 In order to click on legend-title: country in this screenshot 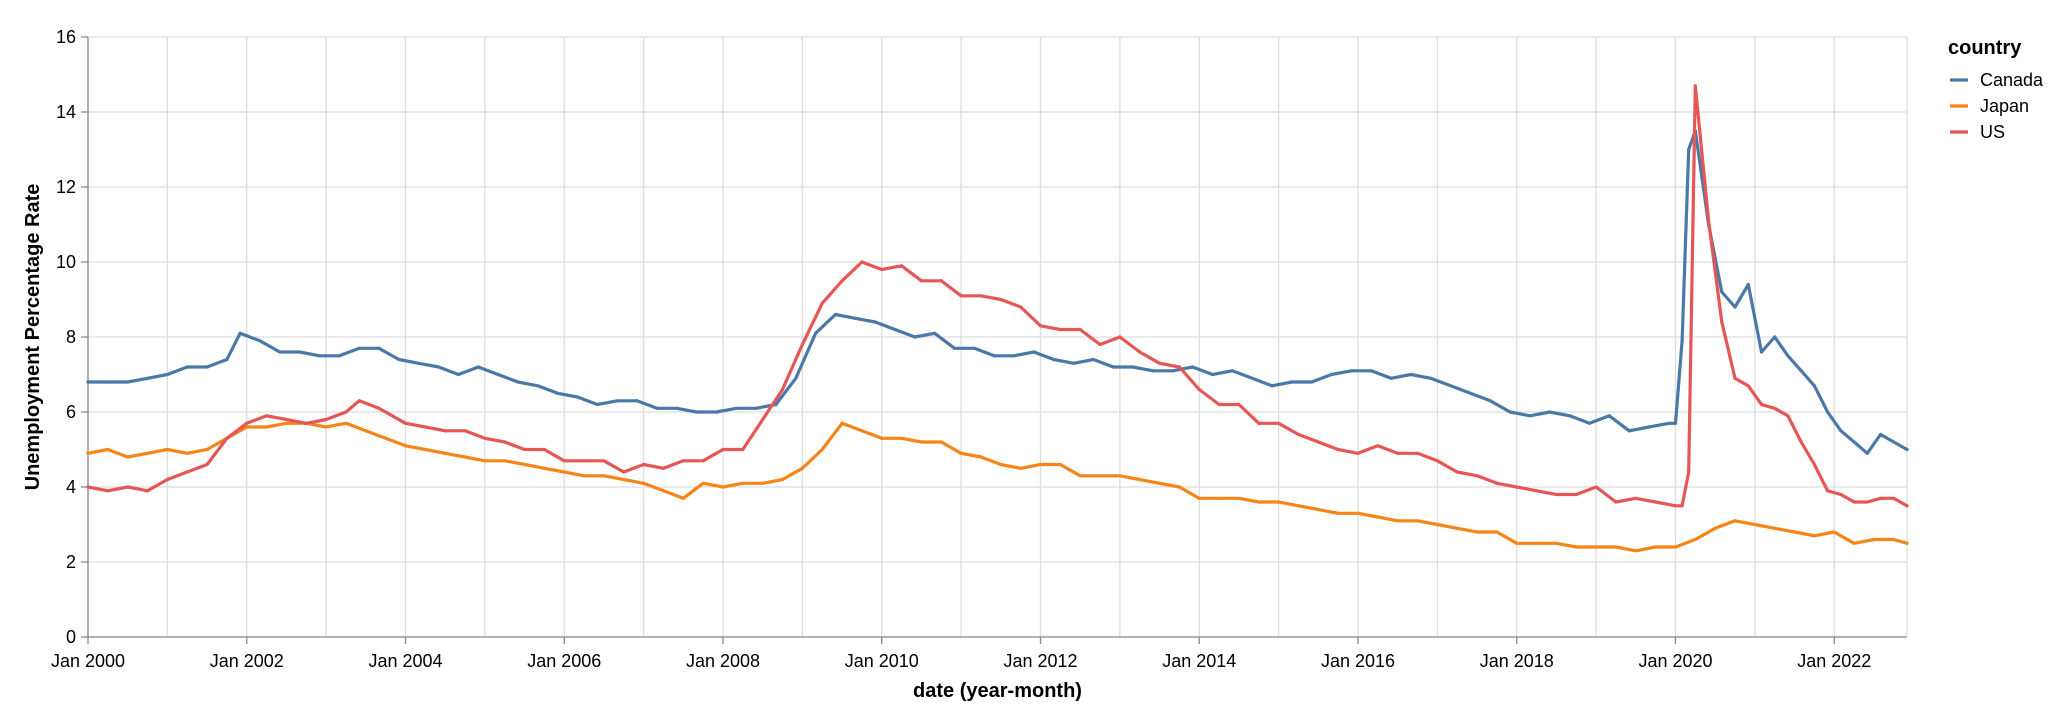, I will do `click(1985, 48)`.